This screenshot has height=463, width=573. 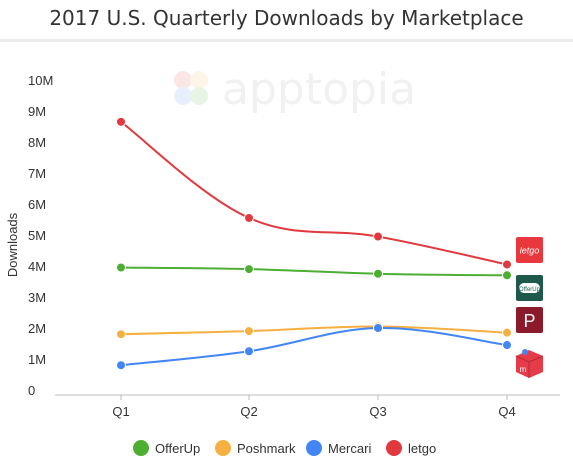 I want to click on x-tick-label: Q4, so click(x=506, y=411).